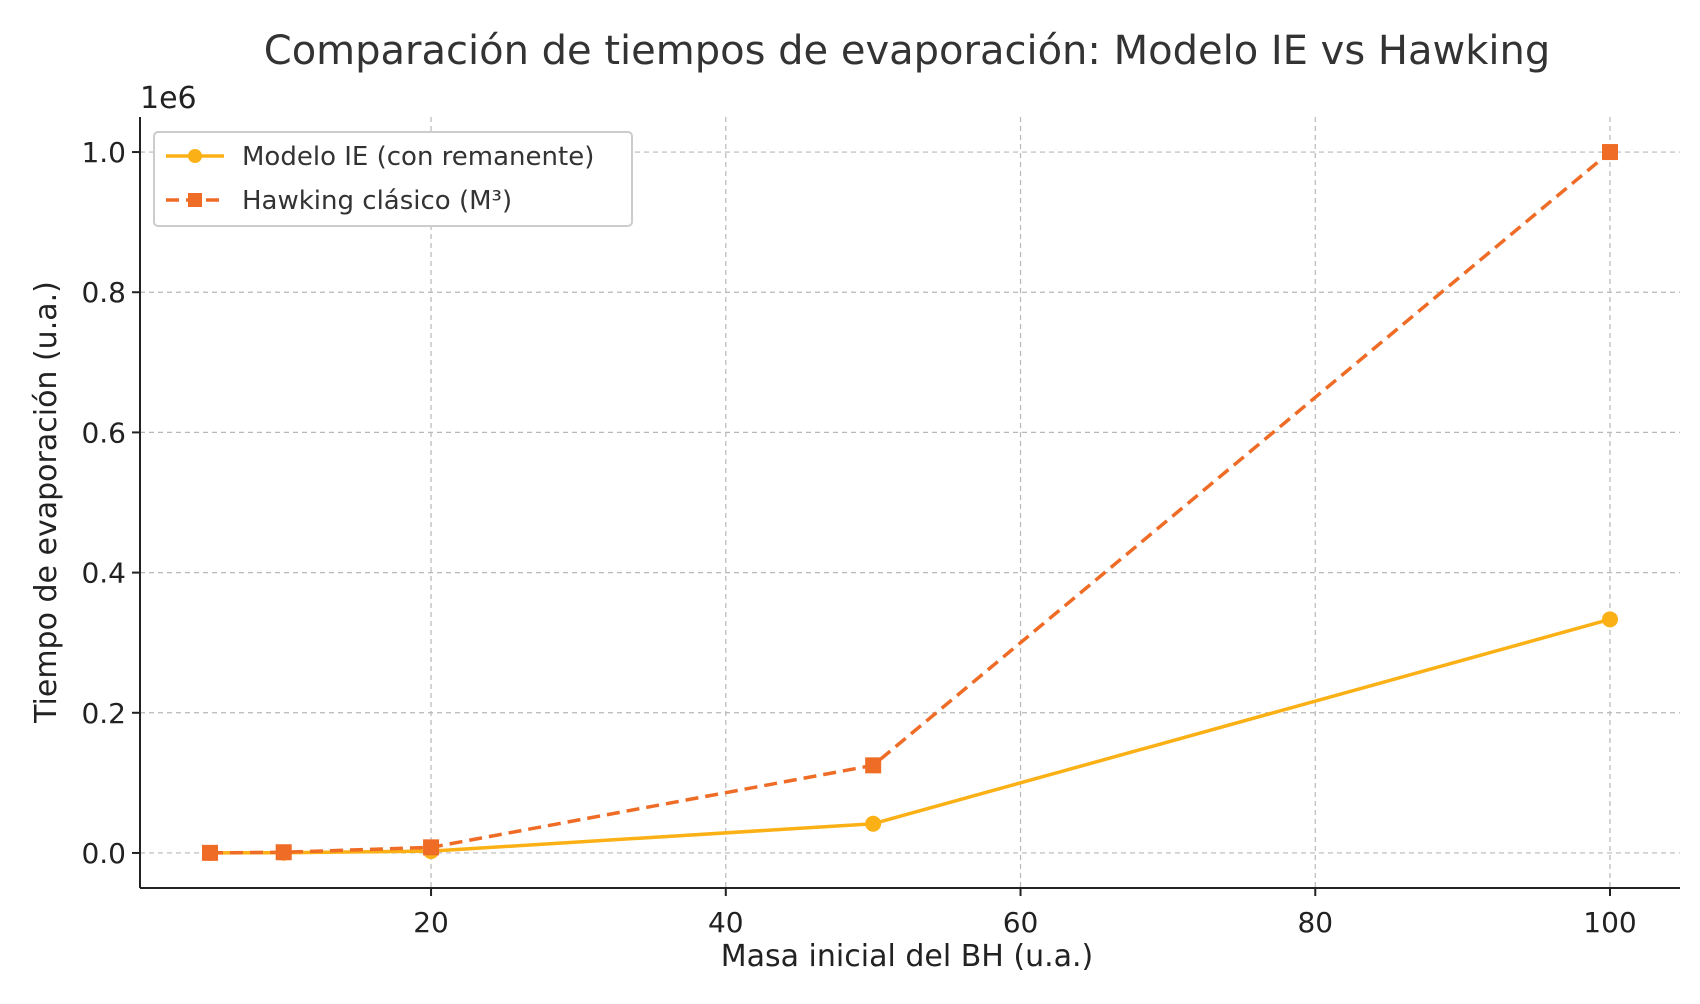 This screenshot has height=1004, width=1700. Describe the element at coordinates (103, 573) in the screenshot. I see `y-tick-label: 0.4` at that location.